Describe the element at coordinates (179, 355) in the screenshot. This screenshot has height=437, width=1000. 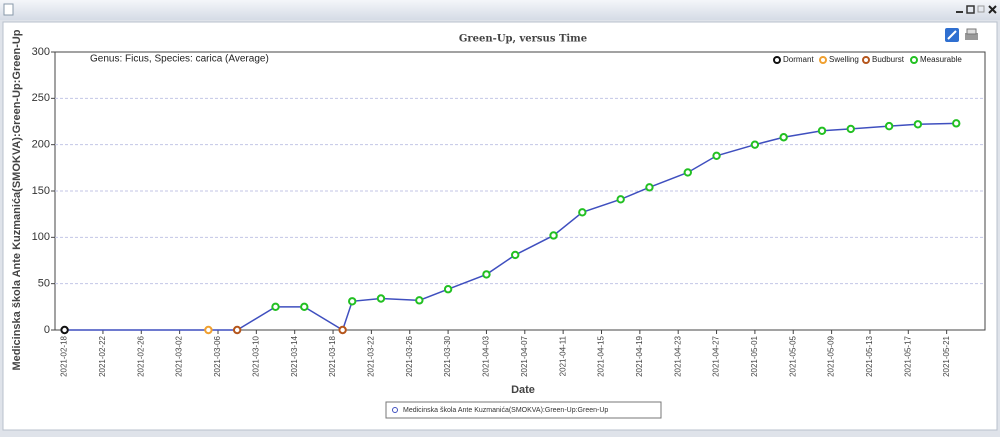
I see `x-tick-label: 2021-03-02` at that location.